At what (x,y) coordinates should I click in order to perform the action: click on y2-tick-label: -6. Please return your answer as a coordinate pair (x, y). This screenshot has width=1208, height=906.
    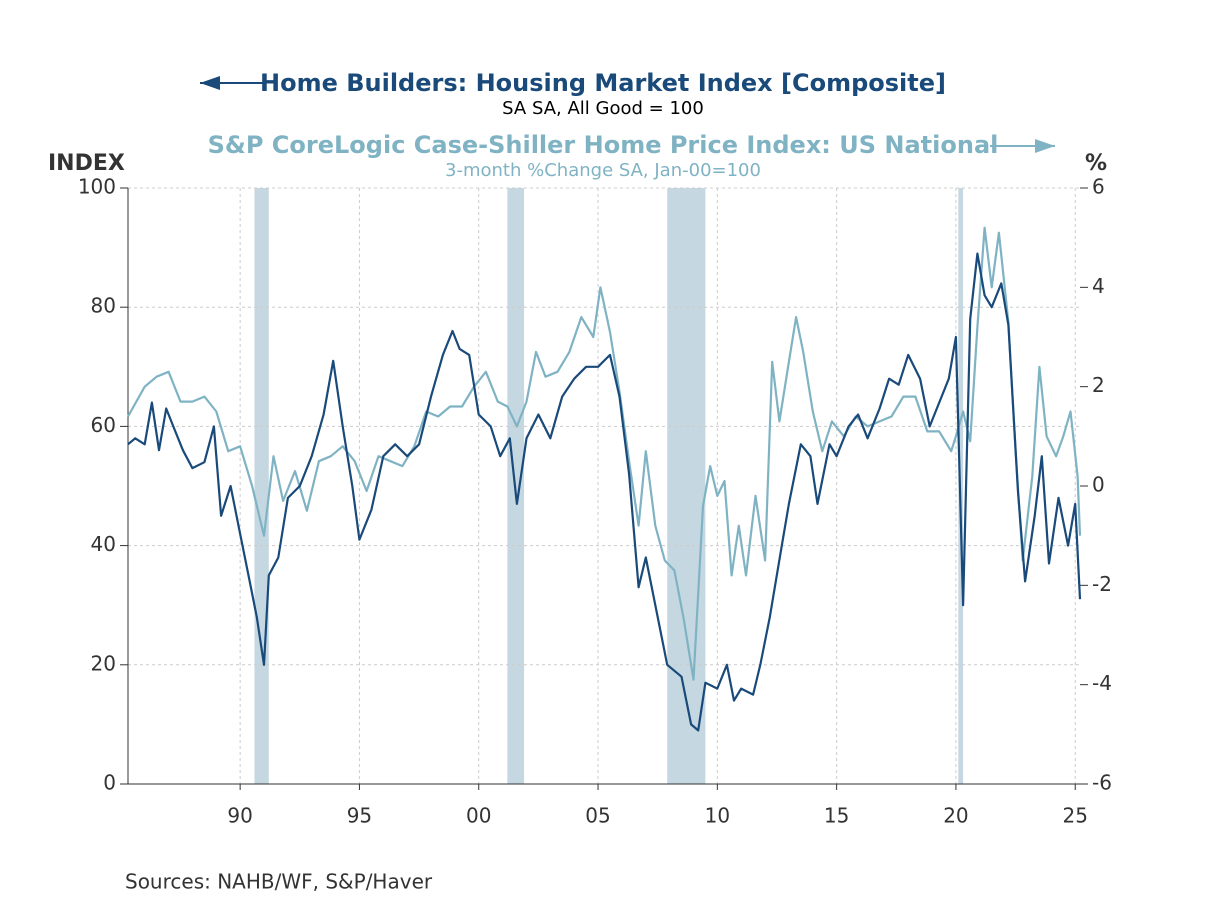
    Looking at the image, I should click on (1102, 783).